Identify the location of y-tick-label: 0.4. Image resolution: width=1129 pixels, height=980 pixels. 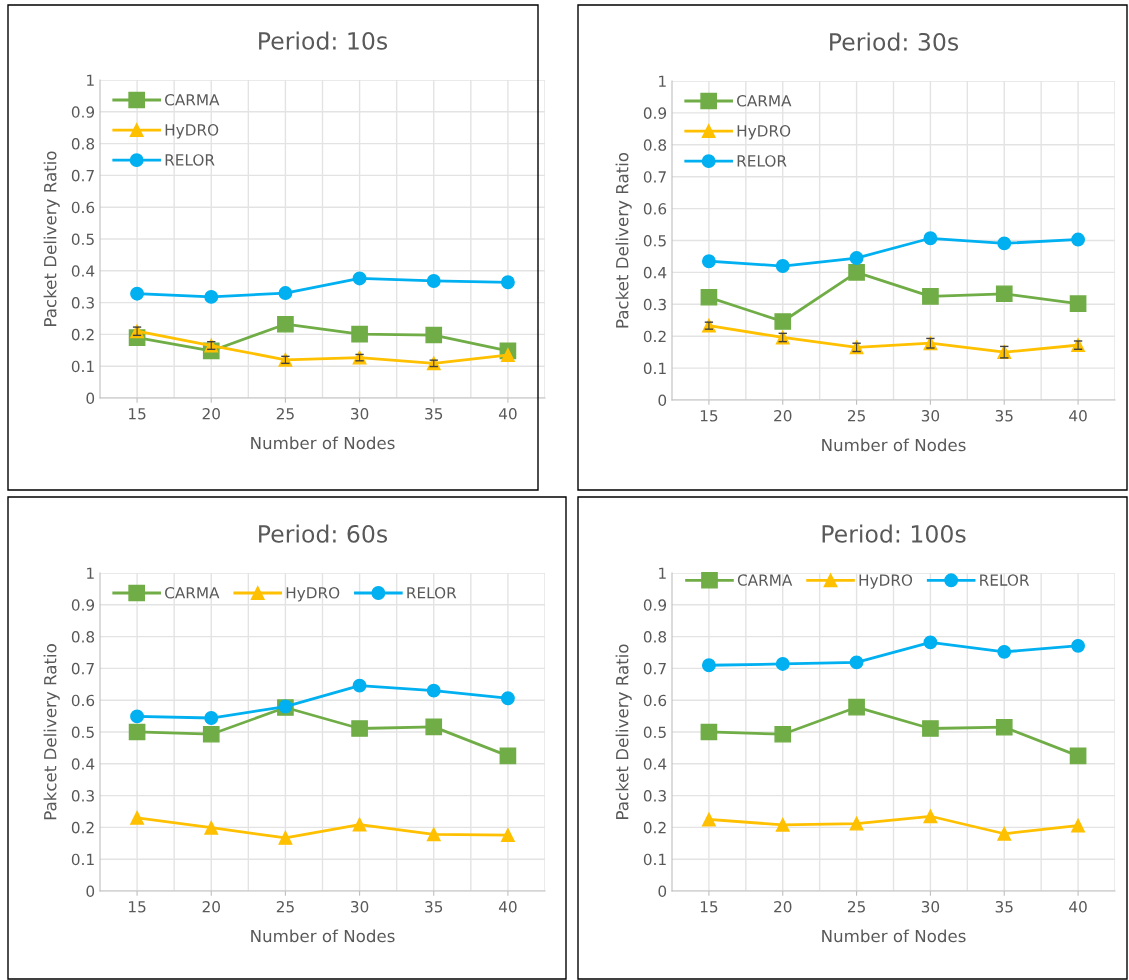
(83, 271).